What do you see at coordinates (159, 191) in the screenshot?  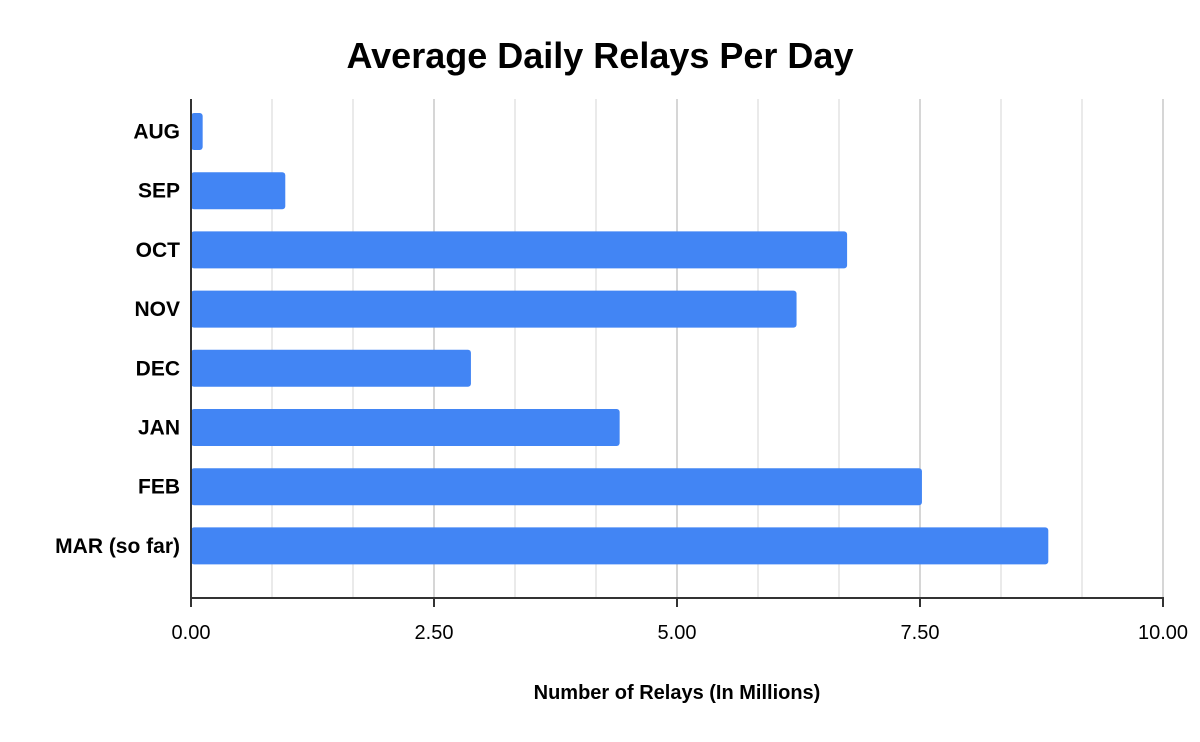 I see `category-label: SEP` at bounding box center [159, 191].